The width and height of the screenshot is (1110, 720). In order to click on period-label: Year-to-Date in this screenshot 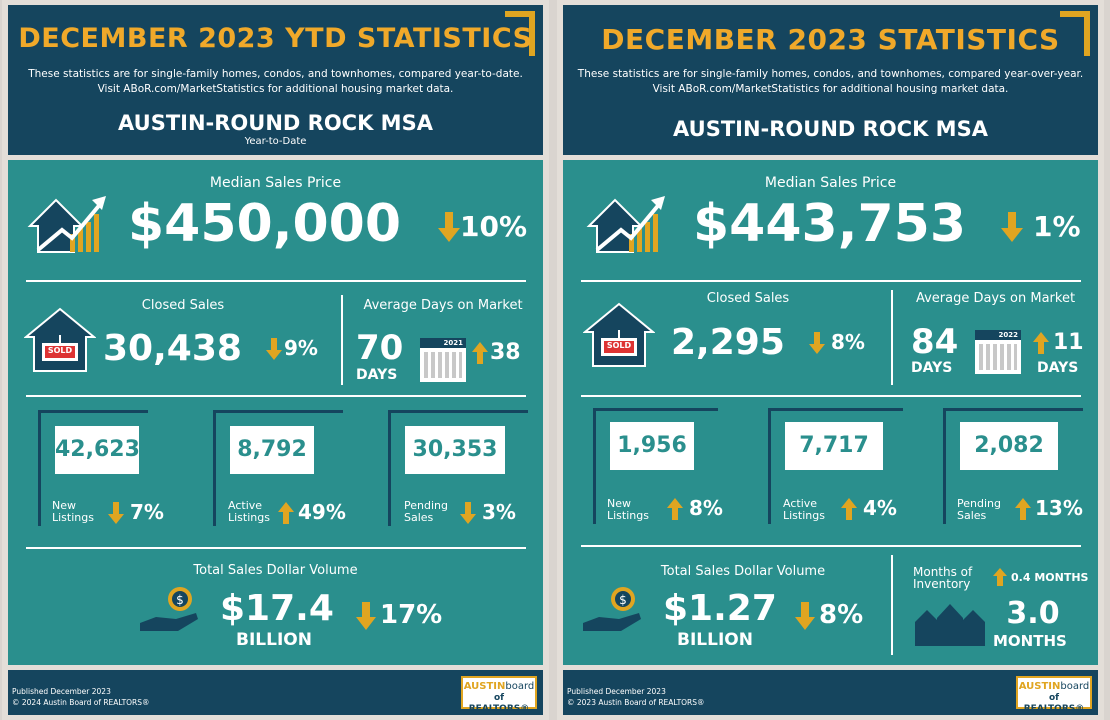, I will do `click(275, 141)`.